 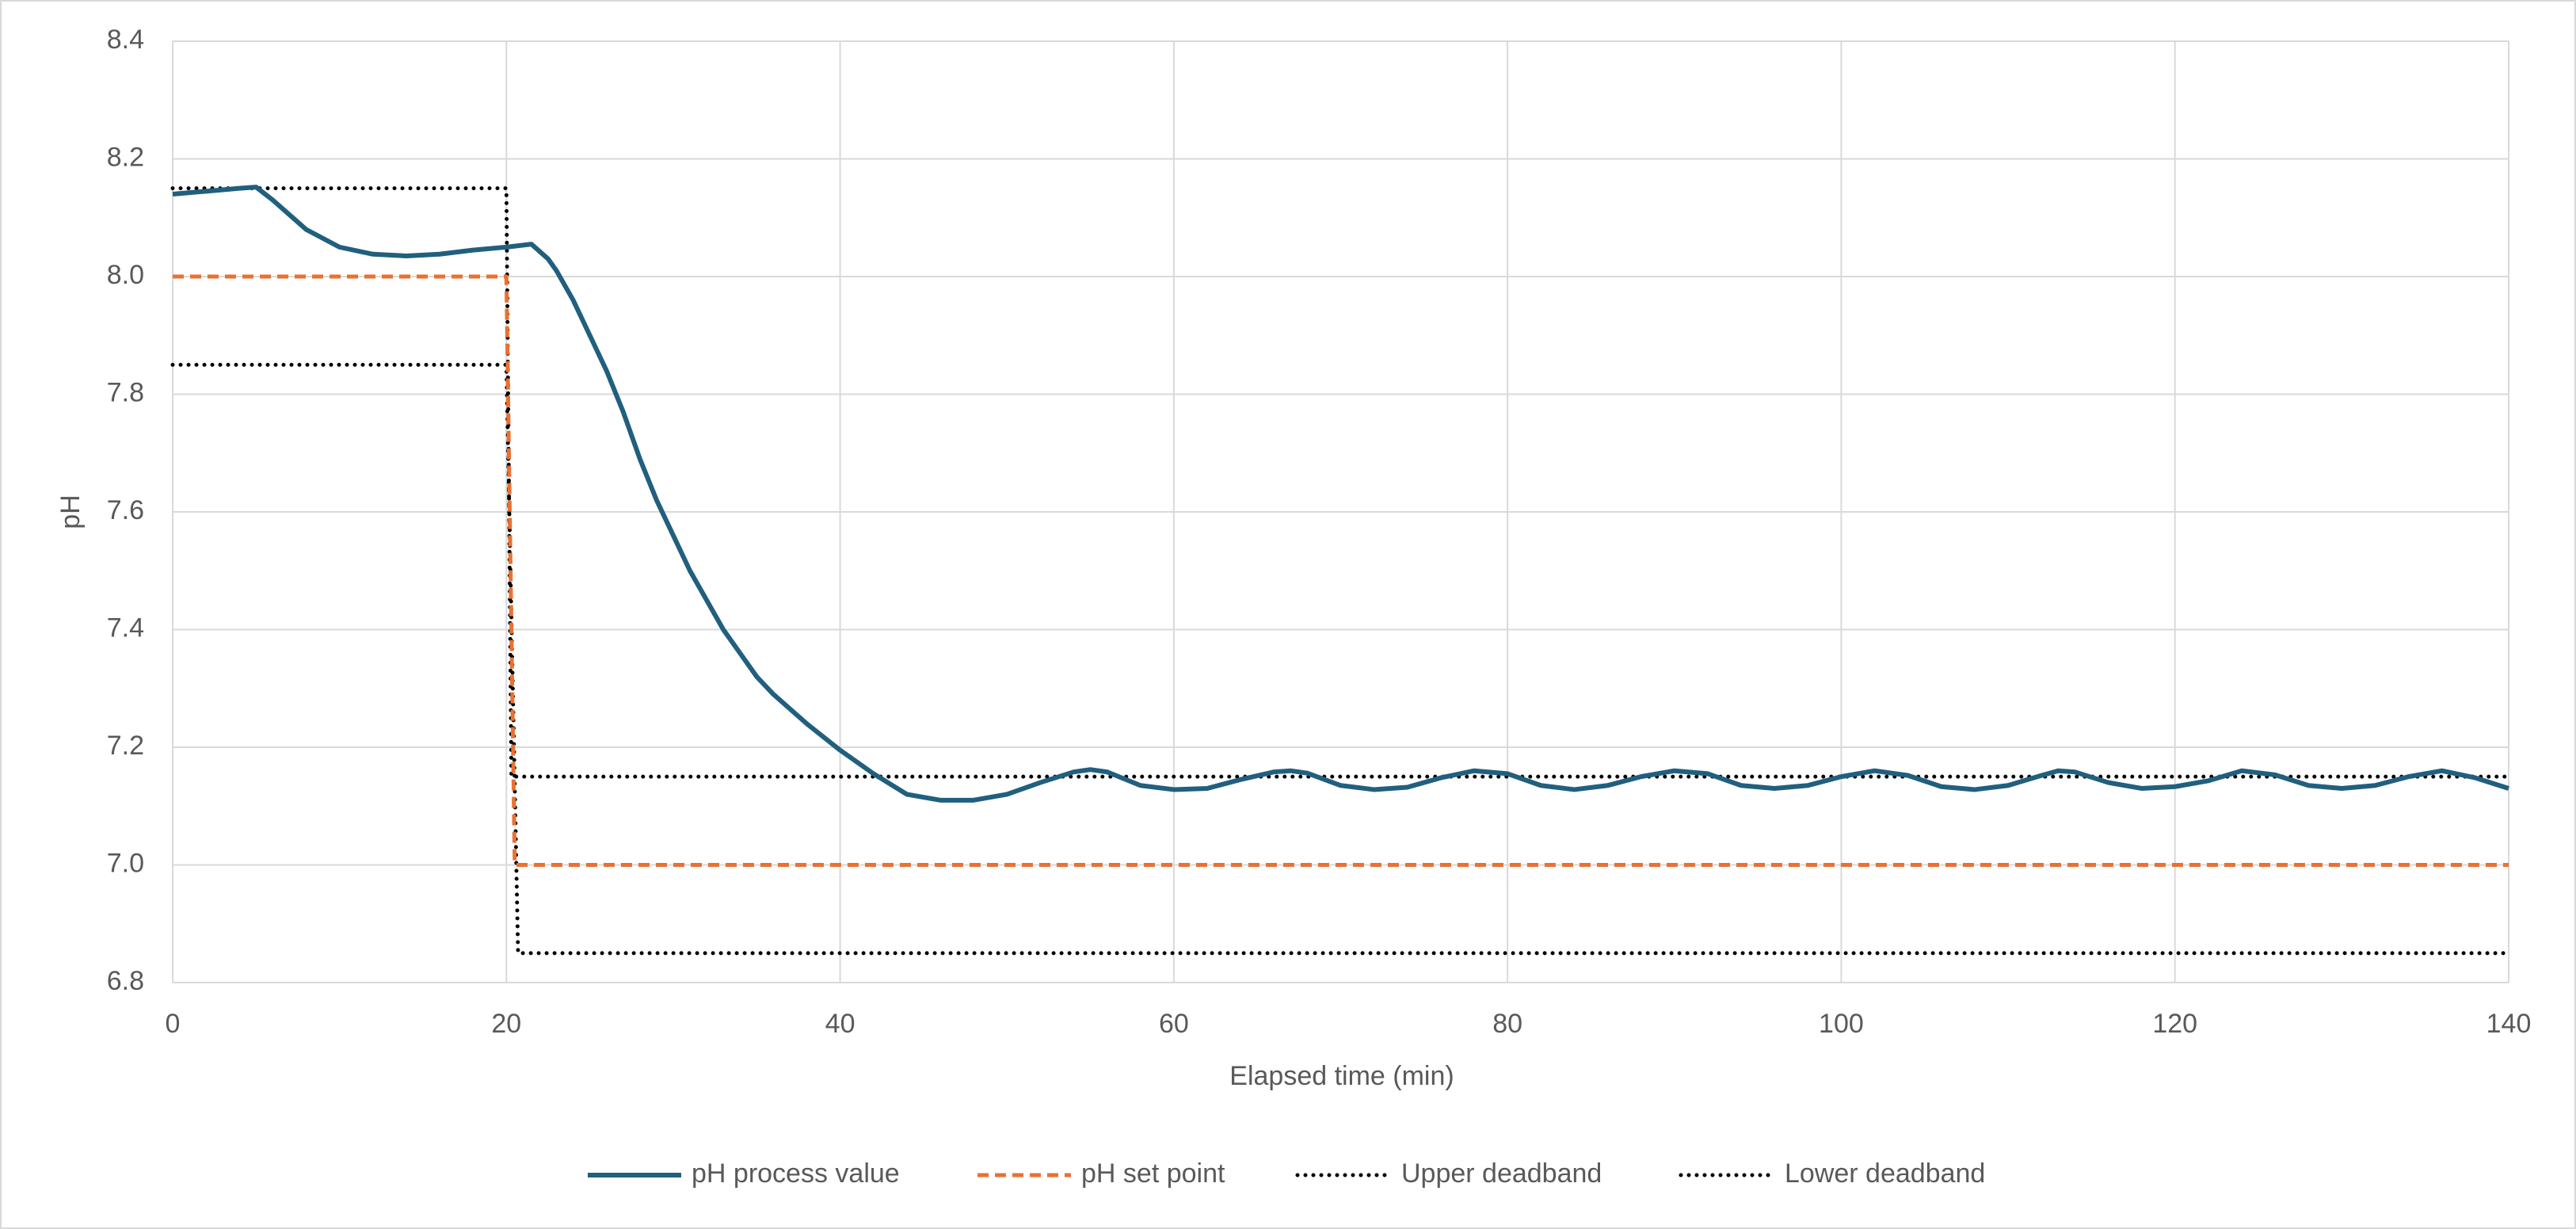 I want to click on y-tick-label: 7.6, so click(x=126, y=510).